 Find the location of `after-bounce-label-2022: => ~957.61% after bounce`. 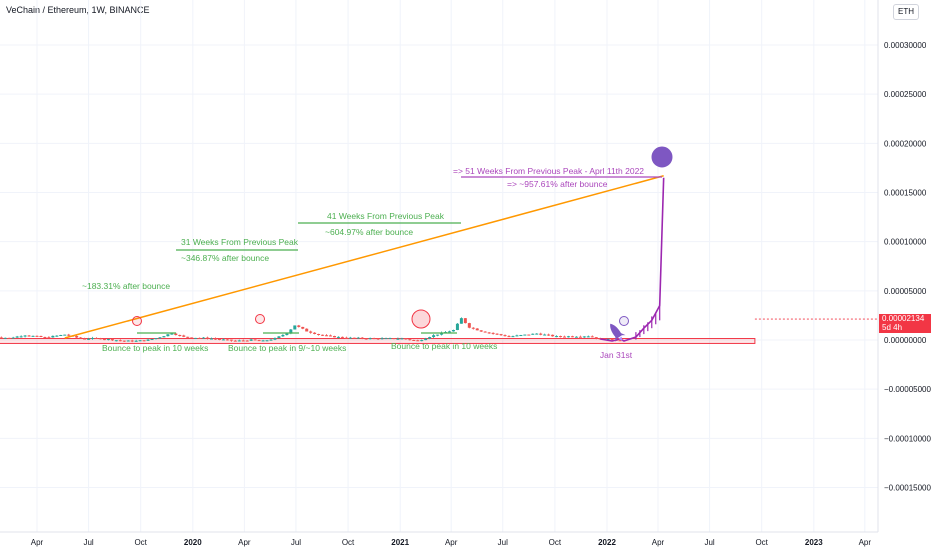

after-bounce-label-2022: => ~957.61% after bounce is located at coordinates (557, 184).